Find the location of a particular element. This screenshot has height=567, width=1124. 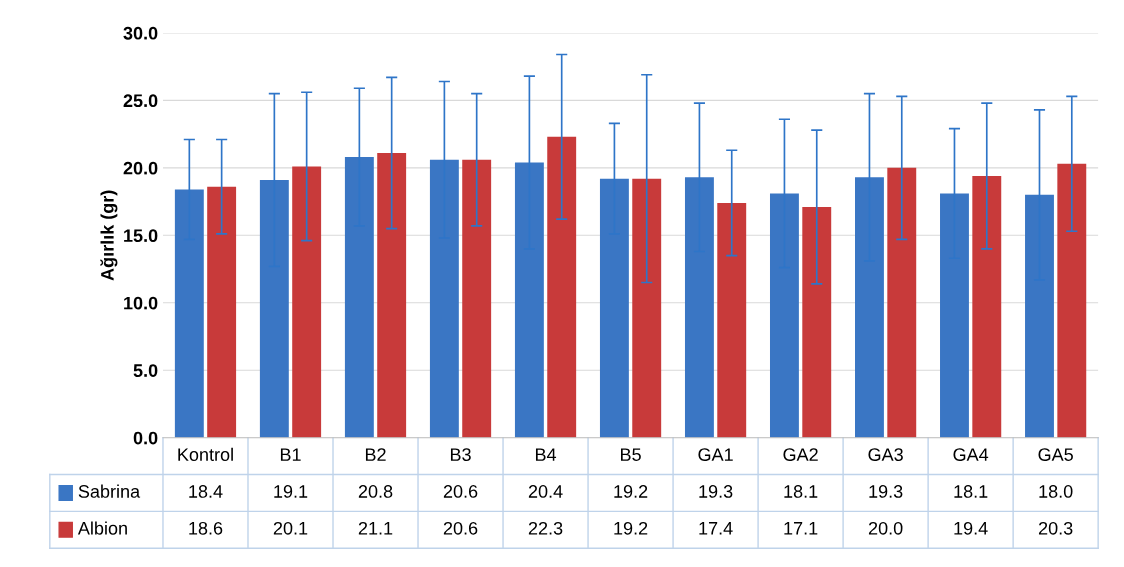

y-tick-label: 25.0 is located at coordinates (140, 101).